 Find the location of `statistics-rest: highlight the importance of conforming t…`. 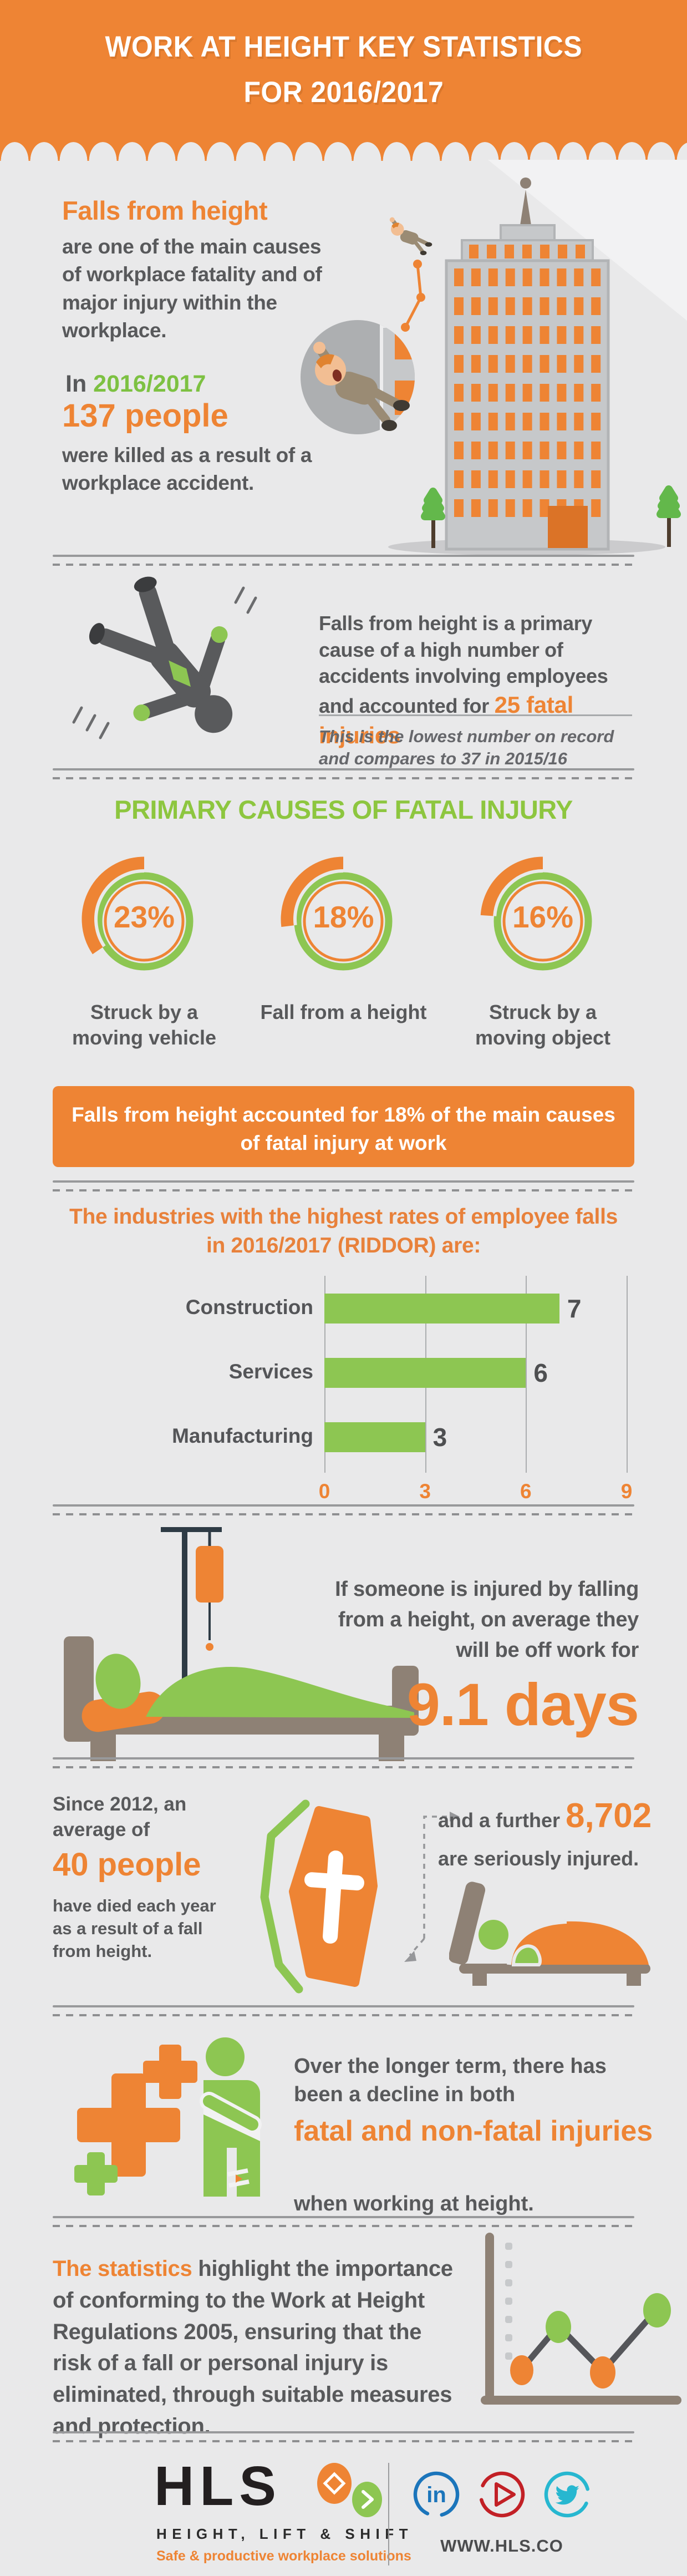

statistics-rest: highlight the importance of conforming t… is located at coordinates (253, 2347).